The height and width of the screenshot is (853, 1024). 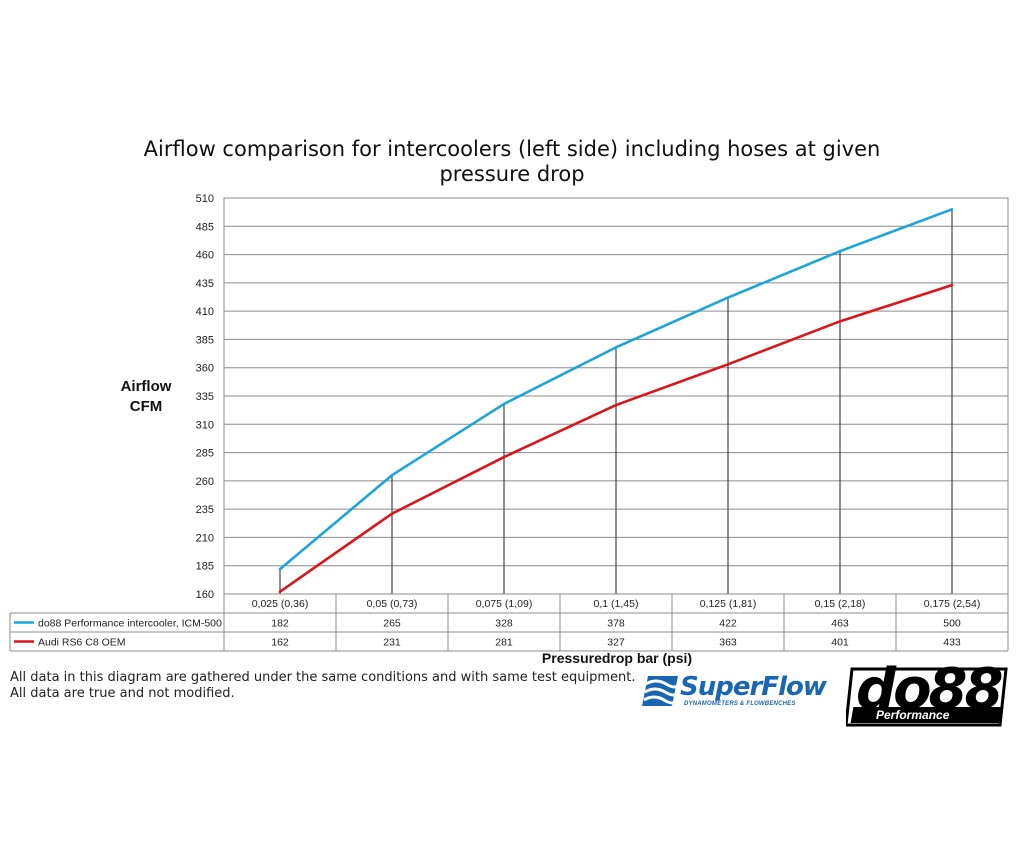 What do you see at coordinates (728, 604) in the screenshot?
I see `x-tick-label: 0,125 (1,81)` at bounding box center [728, 604].